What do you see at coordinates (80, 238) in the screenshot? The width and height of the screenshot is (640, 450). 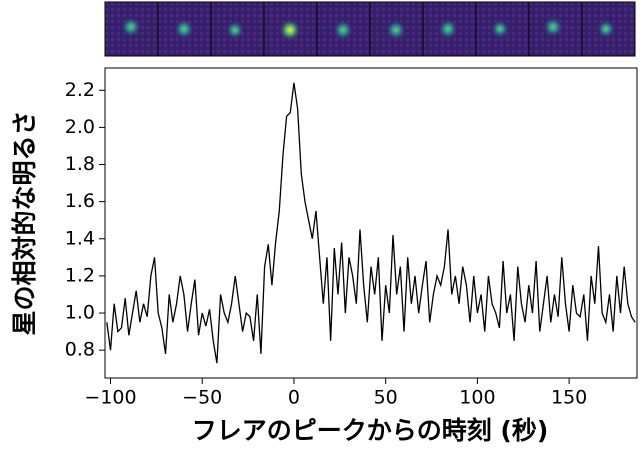 I see `y-tick-label: 1.4` at bounding box center [80, 238].